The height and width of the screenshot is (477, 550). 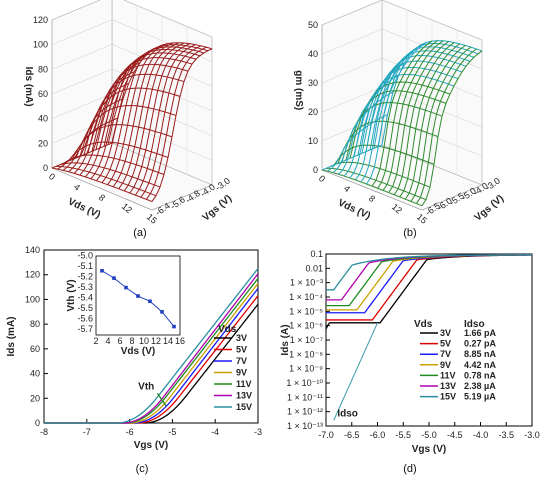 I want to click on idso-annotation: Idso, so click(x=347, y=414).